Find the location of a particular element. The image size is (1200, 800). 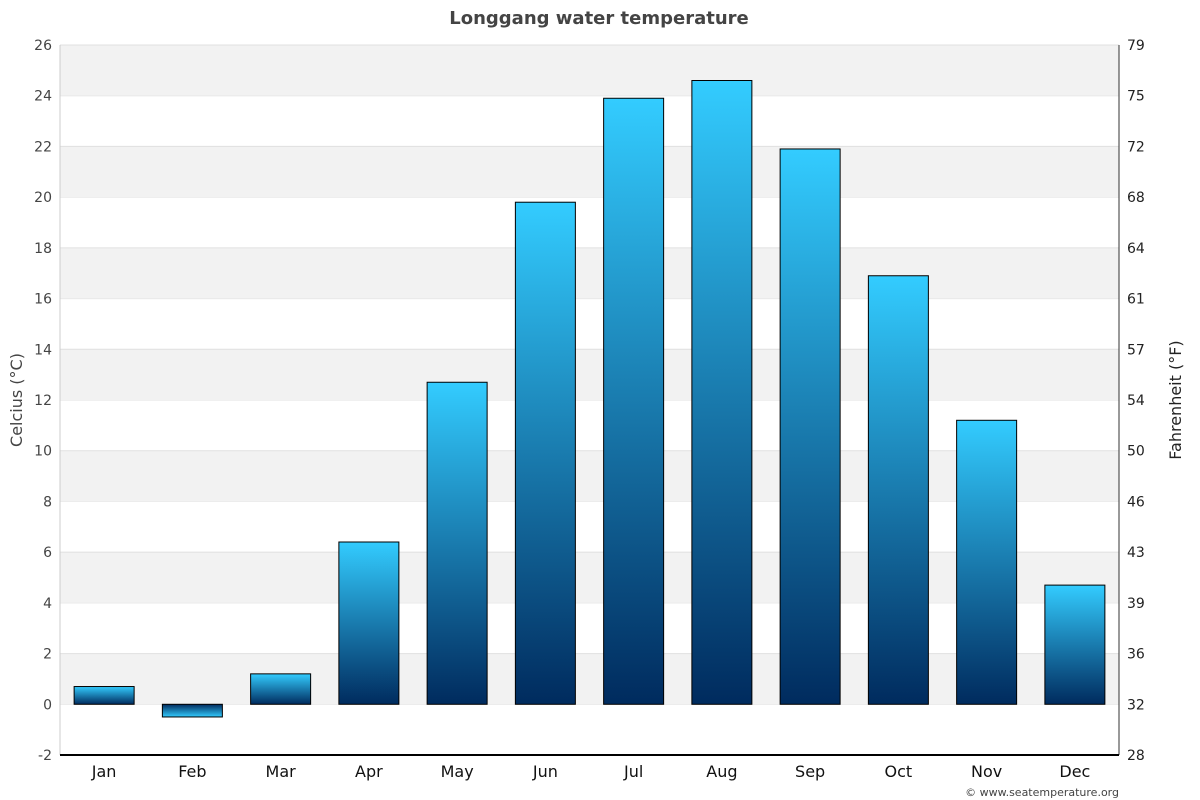

y-tick-label: 2 is located at coordinates (47, 655).